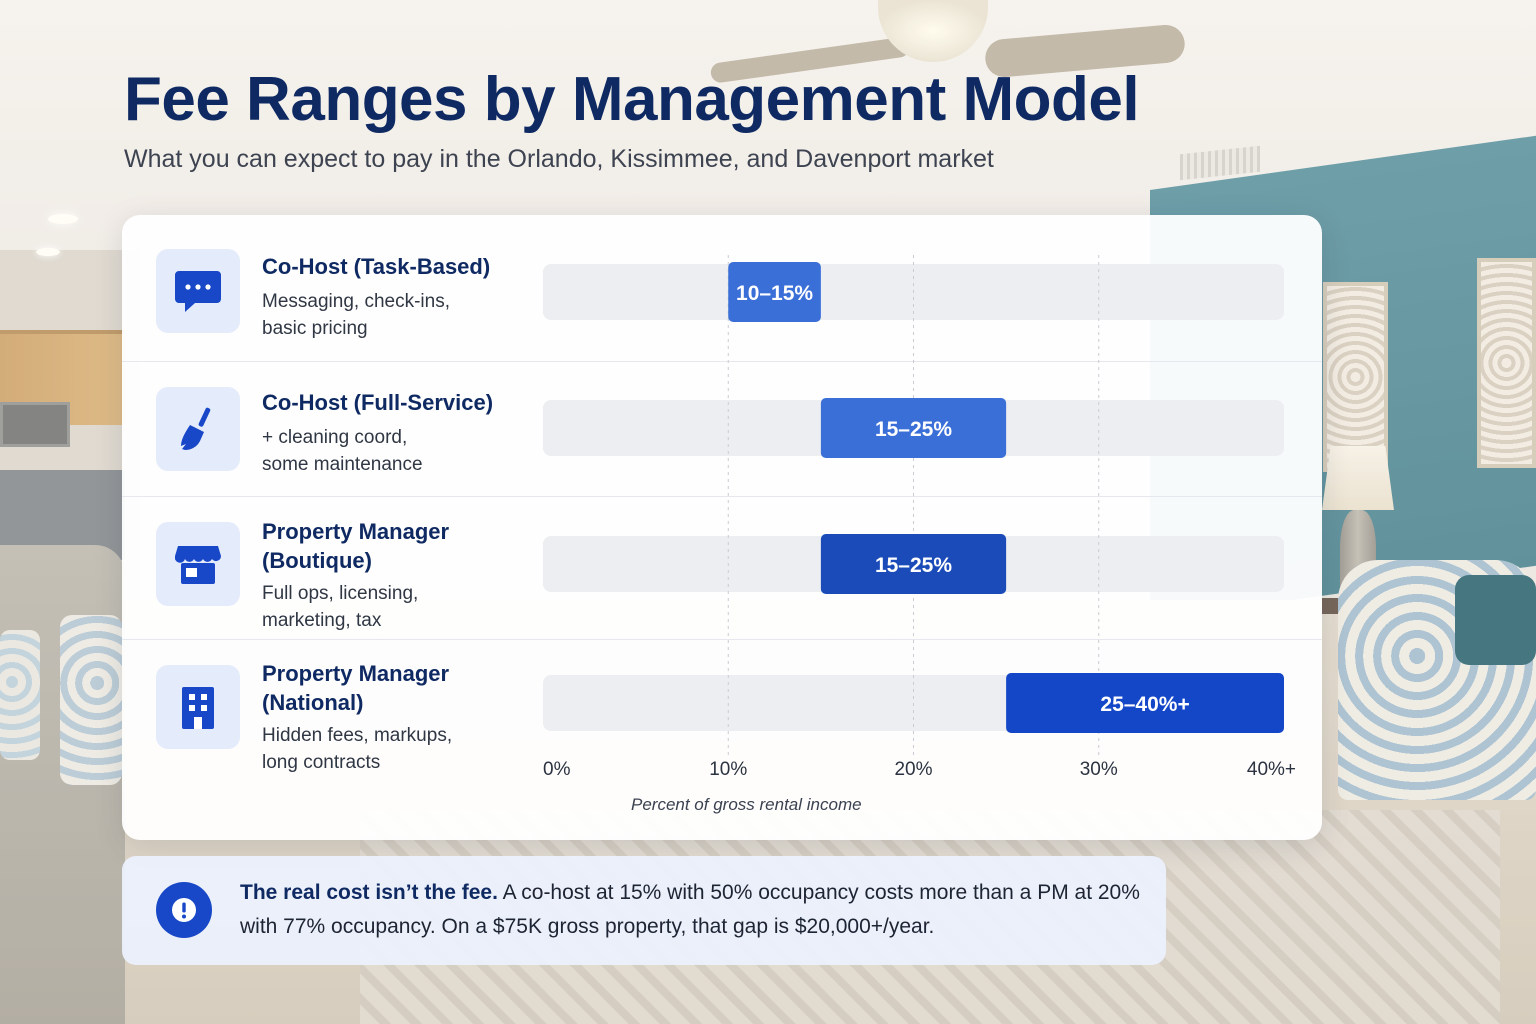  I want to click on category-description: marketing, tax, so click(322, 620).